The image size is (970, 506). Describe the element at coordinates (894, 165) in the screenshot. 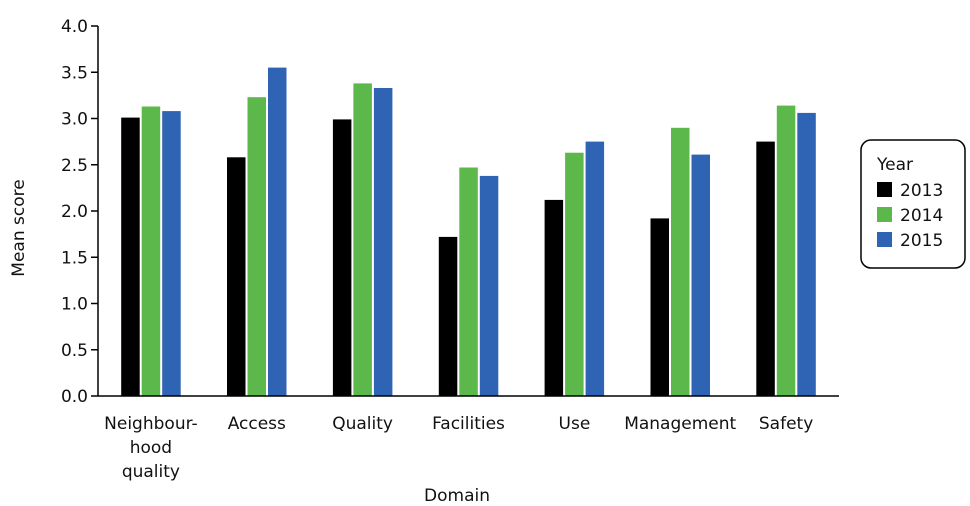

I see `legend-title: Year` at that location.